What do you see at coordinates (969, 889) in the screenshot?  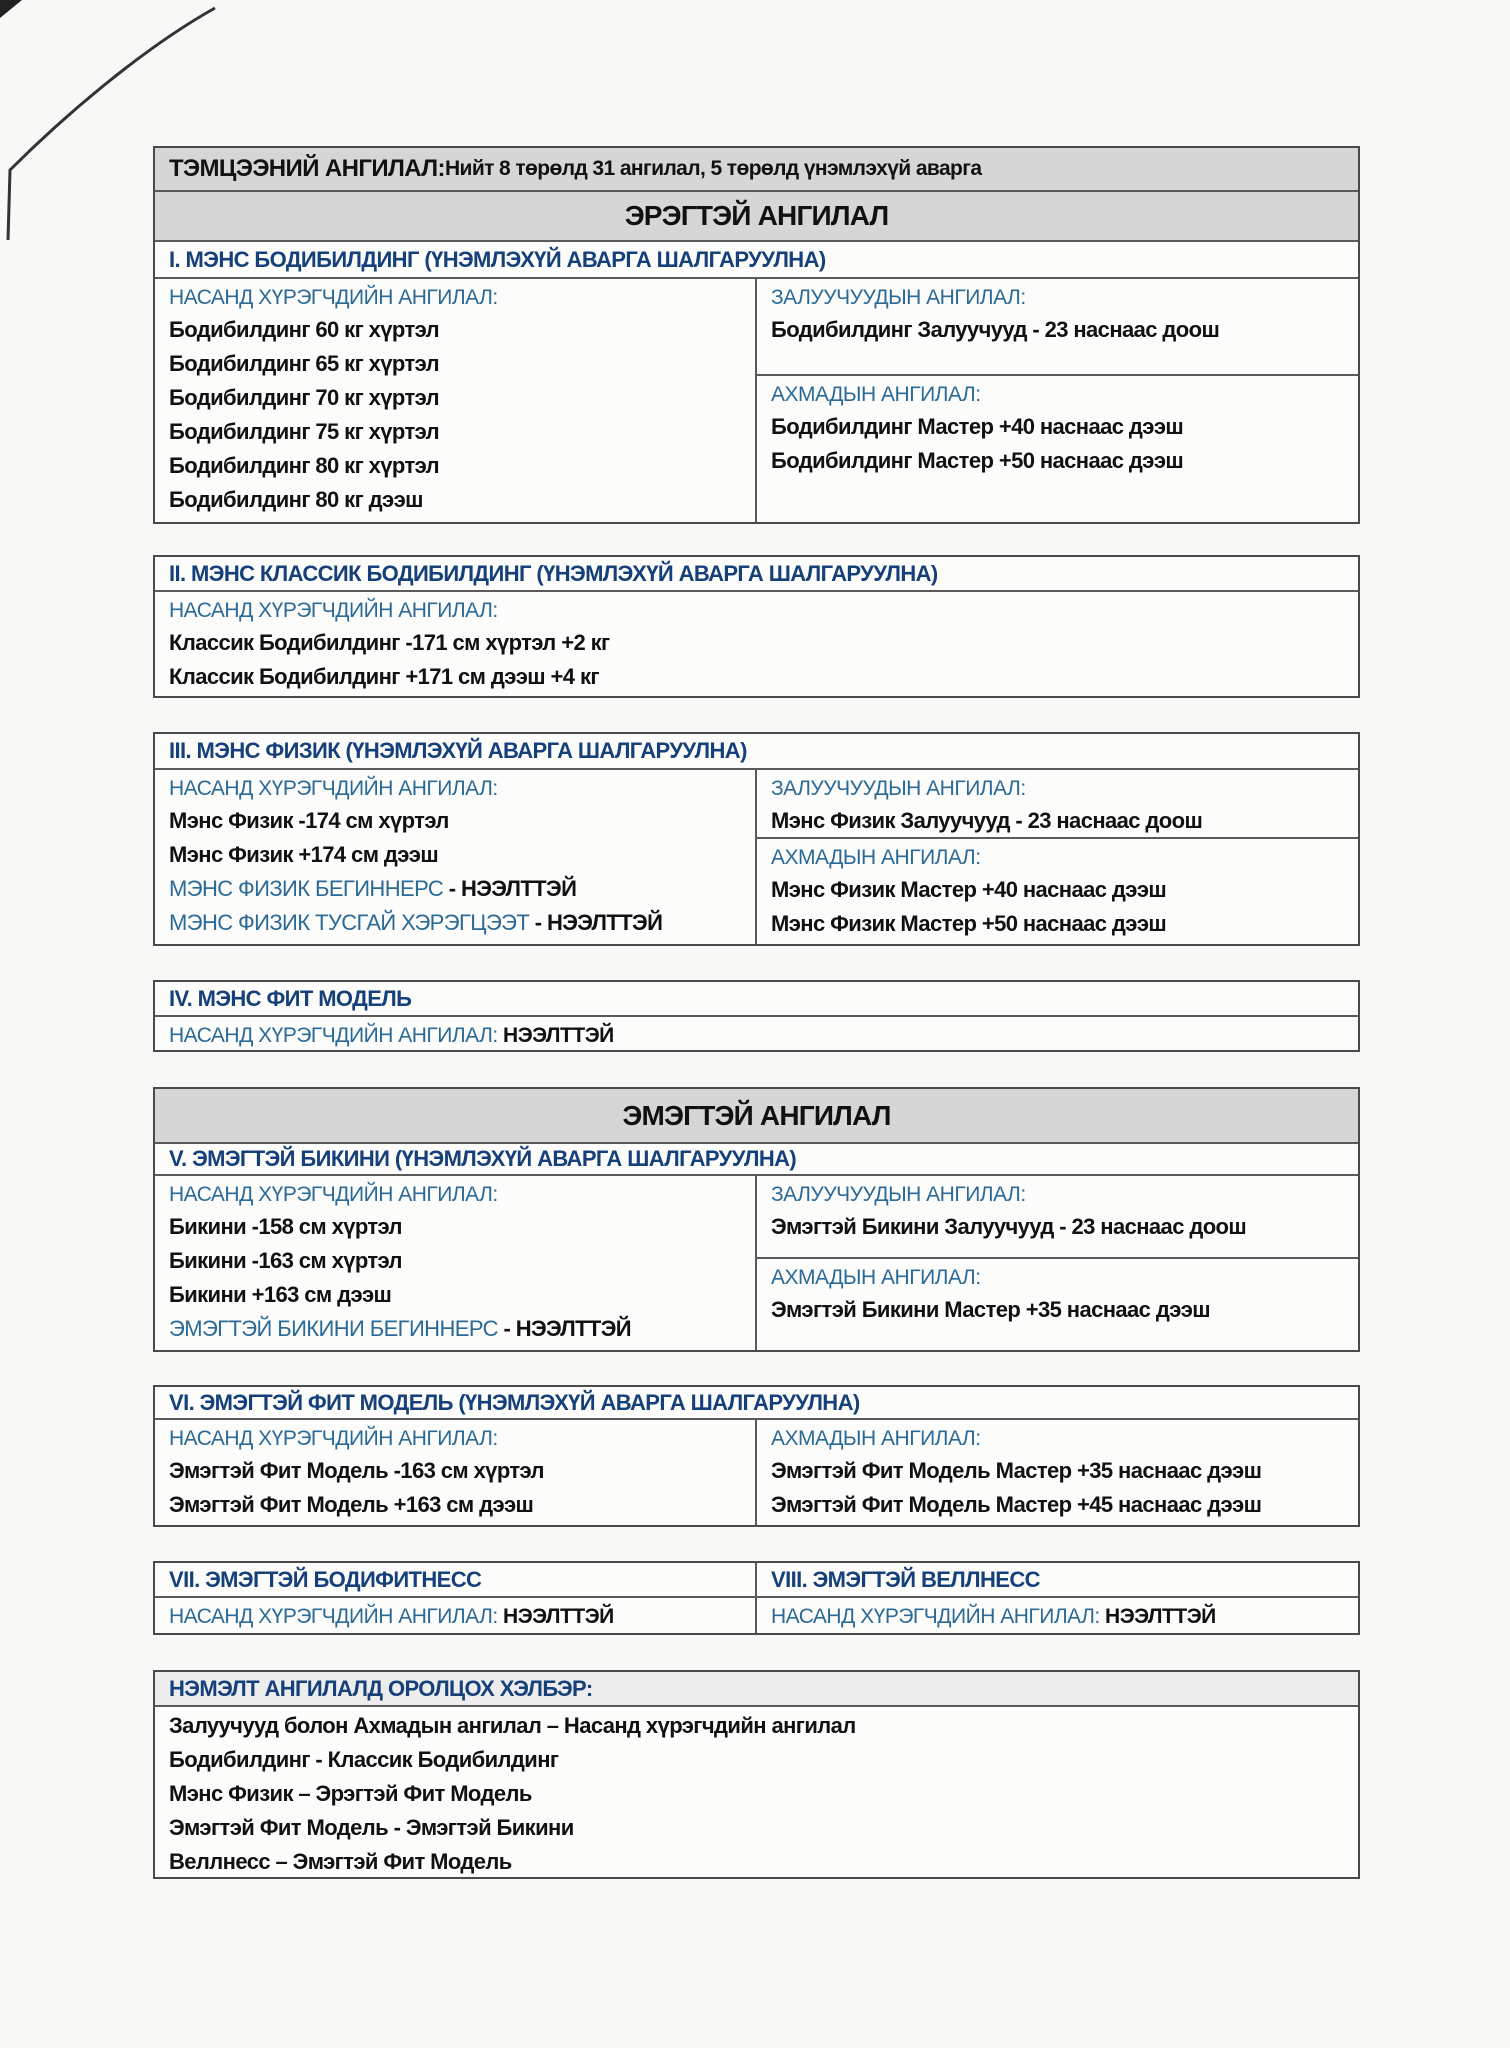 I see `category-item-text: Мэнс Физик Мастер +40 наснаас дээш` at bounding box center [969, 889].